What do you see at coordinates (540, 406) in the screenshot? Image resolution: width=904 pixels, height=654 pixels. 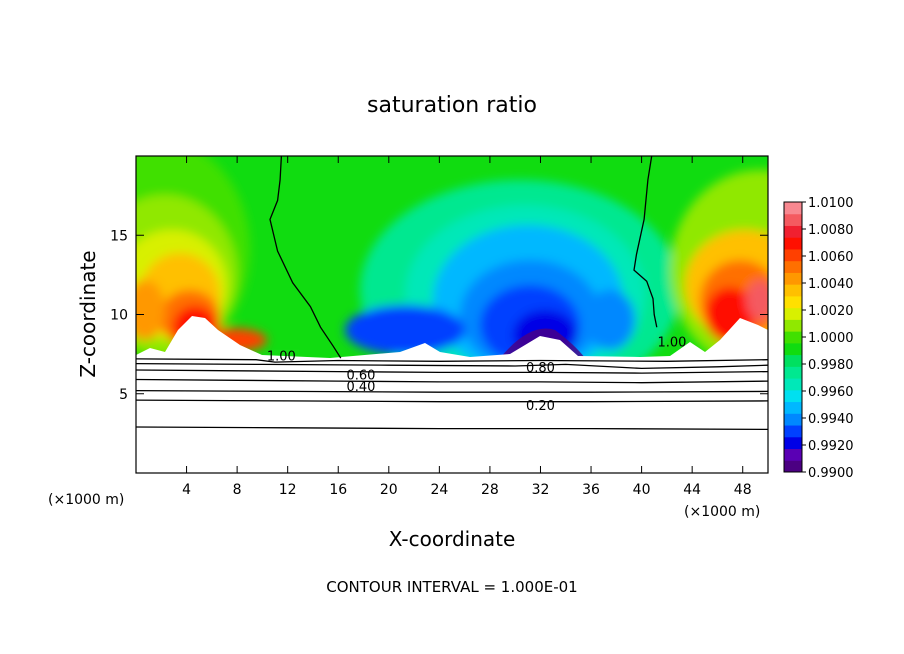 I see `contour-label: 0.20` at bounding box center [540, 406].